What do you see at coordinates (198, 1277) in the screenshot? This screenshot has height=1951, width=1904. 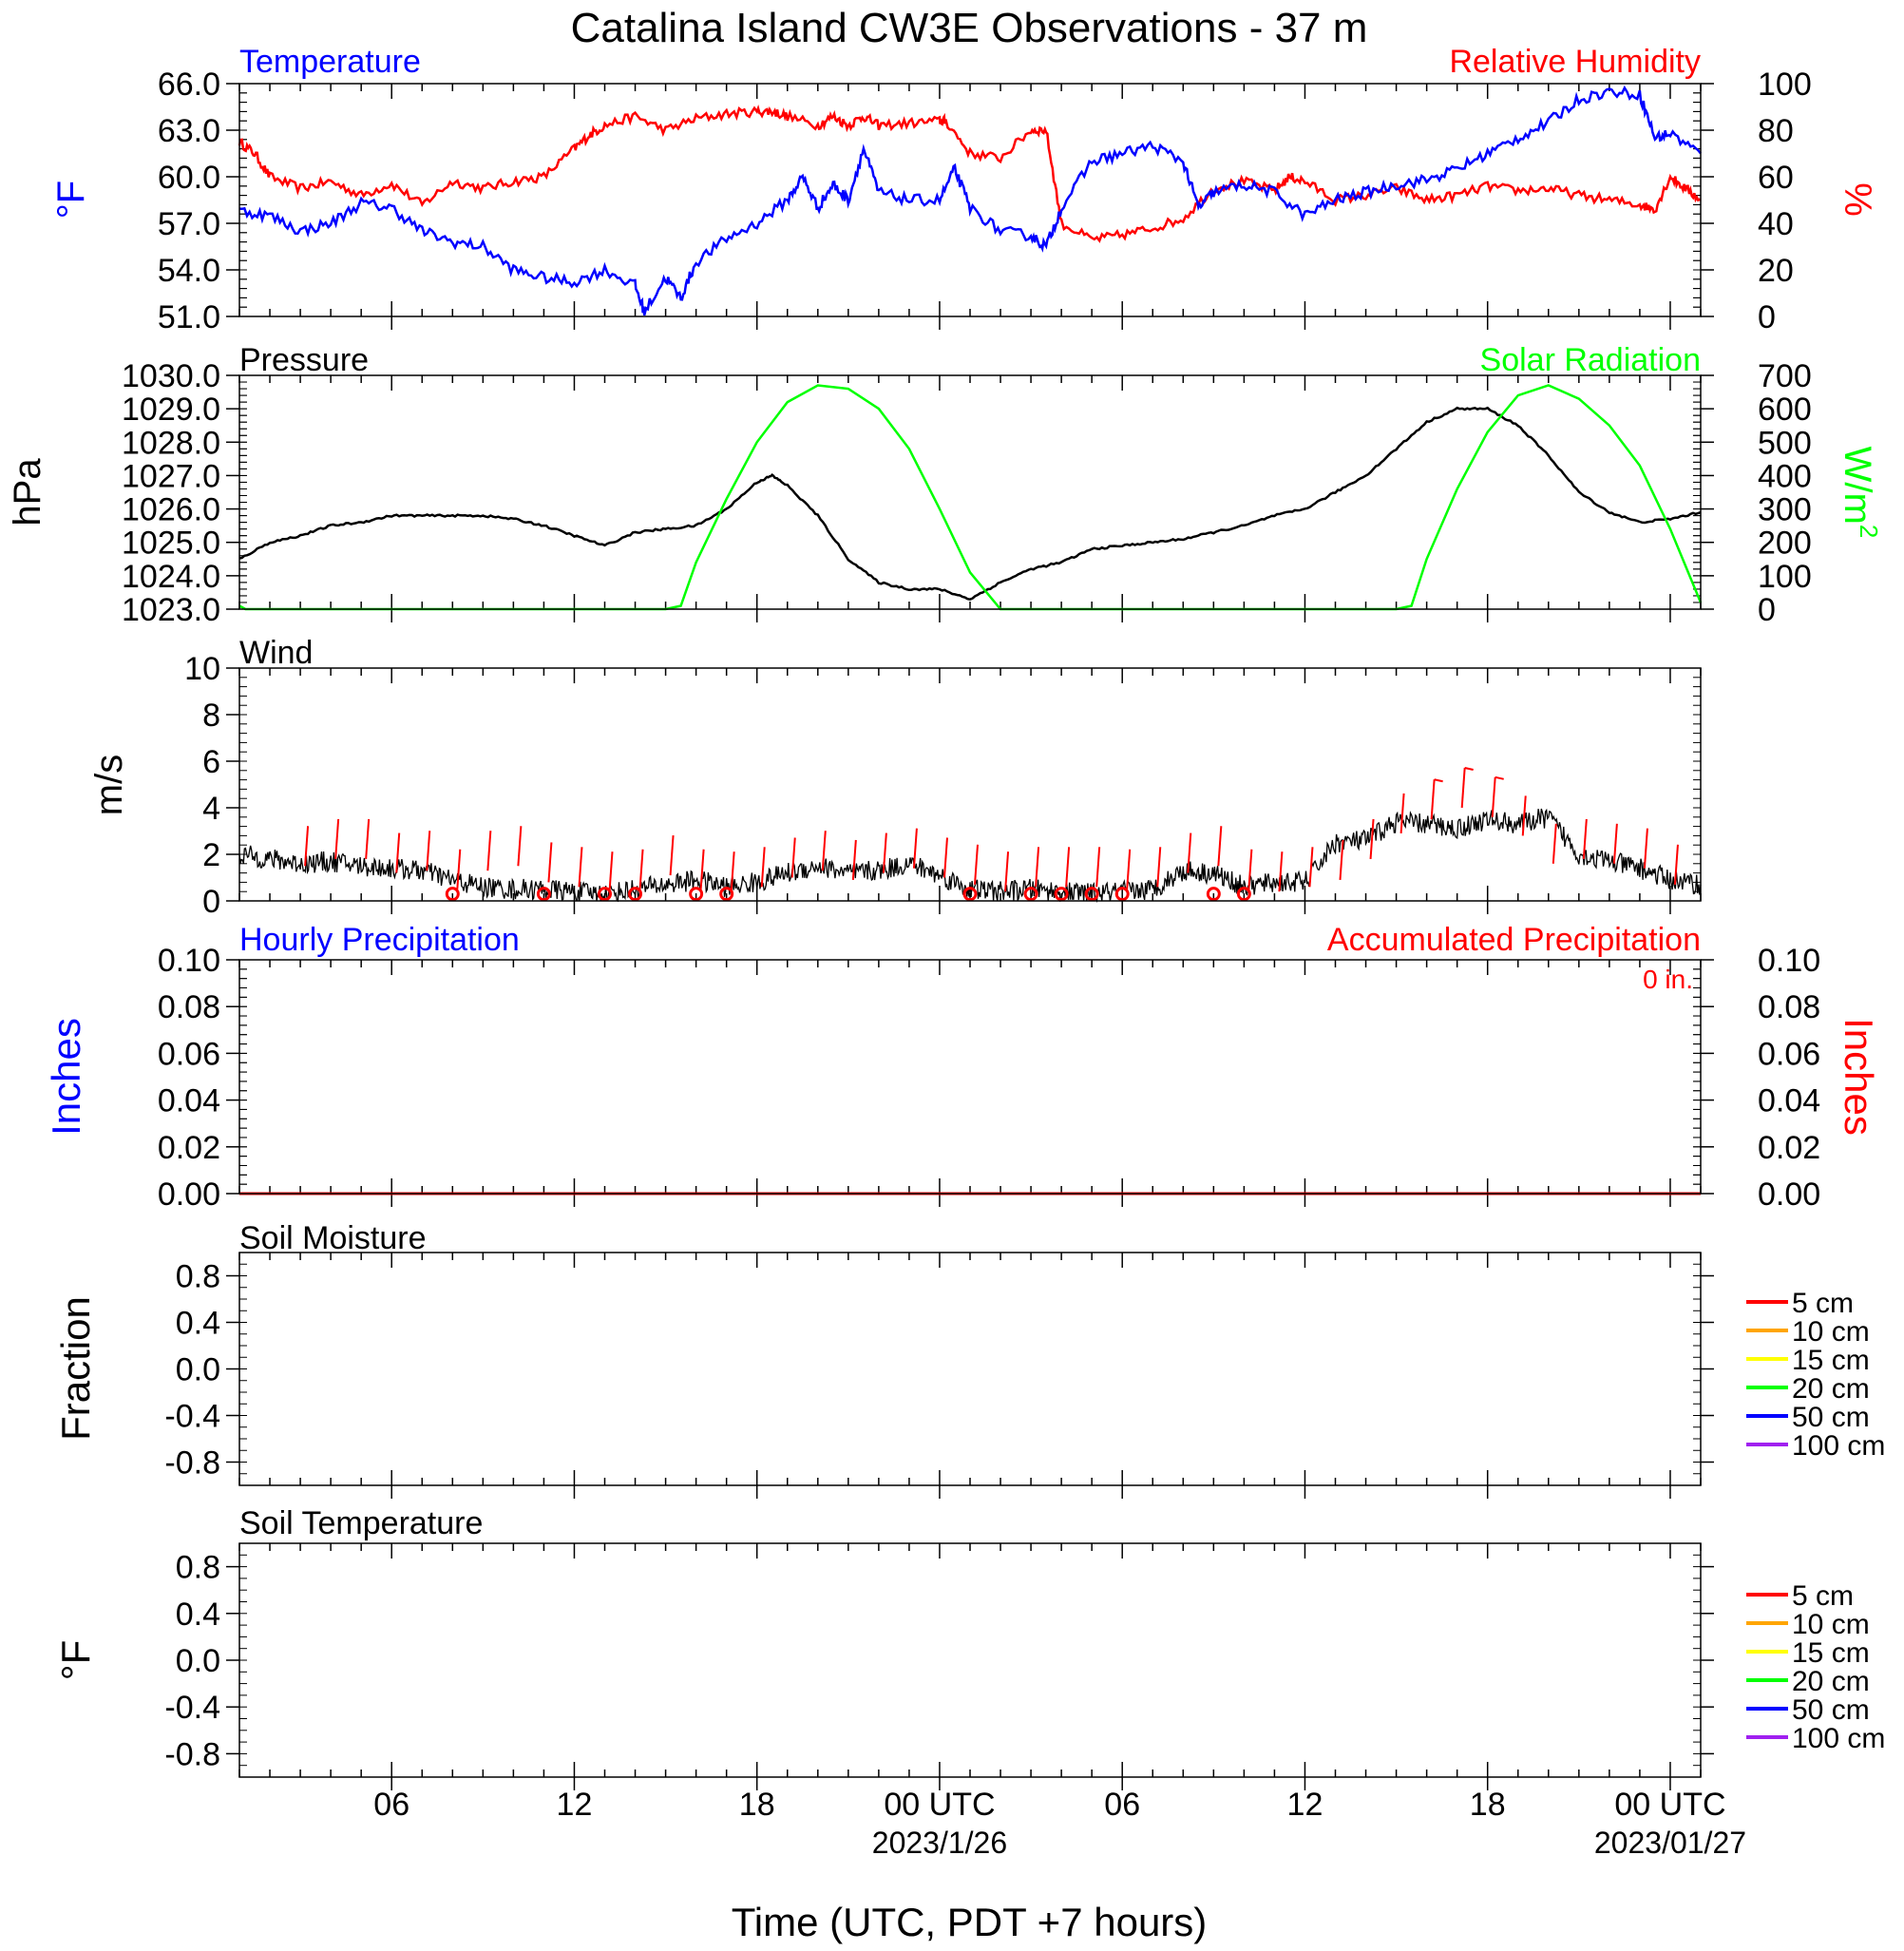 I see `y-tick-label: 0.8` at bounding box center [198, 1277].